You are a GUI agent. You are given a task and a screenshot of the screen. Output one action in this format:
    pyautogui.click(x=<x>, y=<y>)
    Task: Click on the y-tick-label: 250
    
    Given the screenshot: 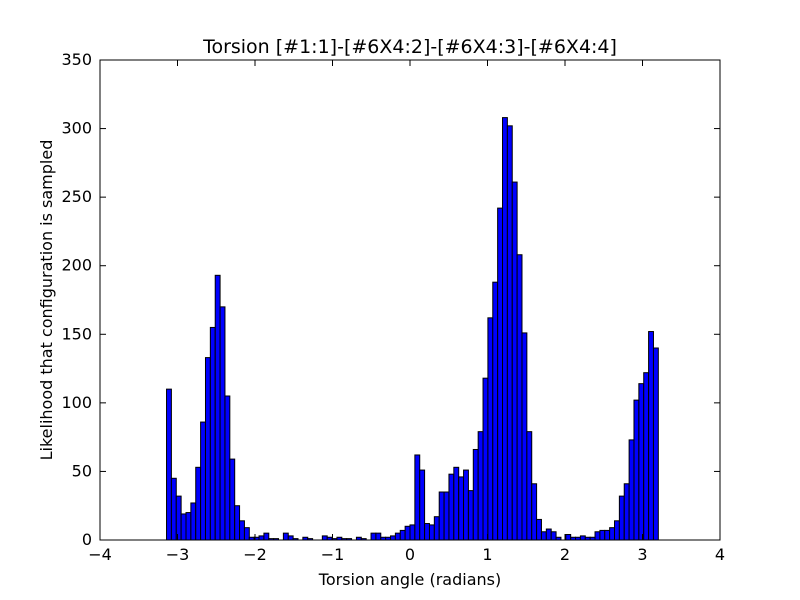 What is the action you would take?
    pyautogui.click(x=76, y=196)
    